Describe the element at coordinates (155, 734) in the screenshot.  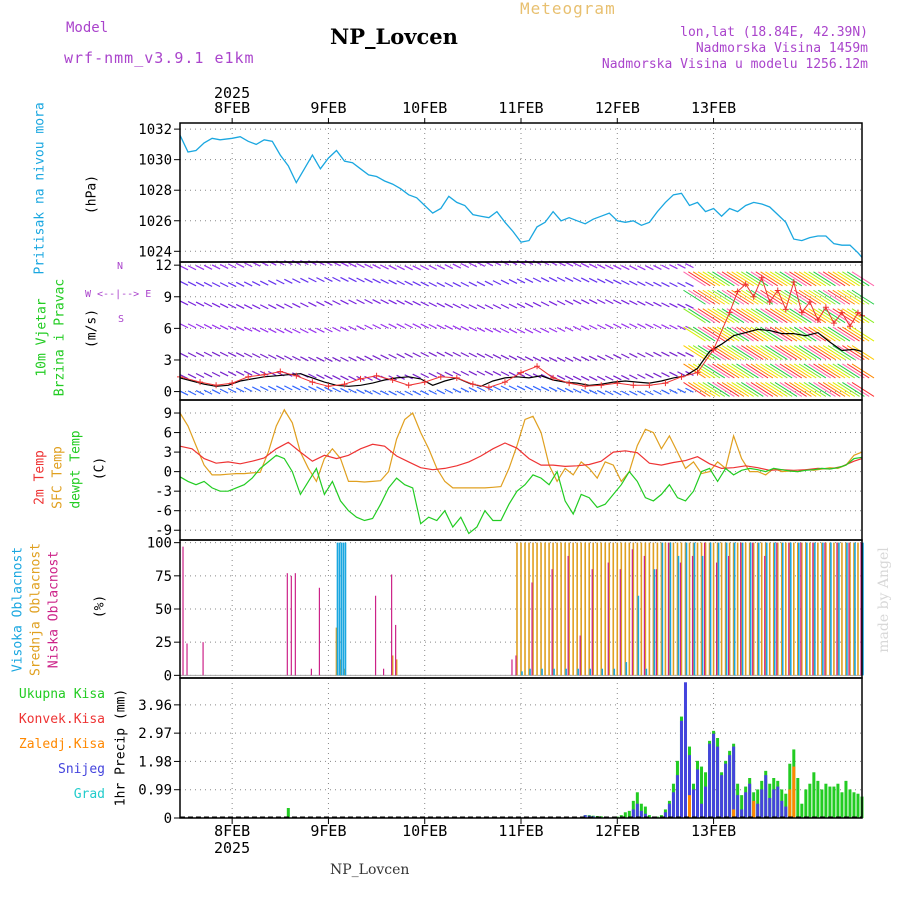
I see `precip-tick-label: 2.97` at that location.